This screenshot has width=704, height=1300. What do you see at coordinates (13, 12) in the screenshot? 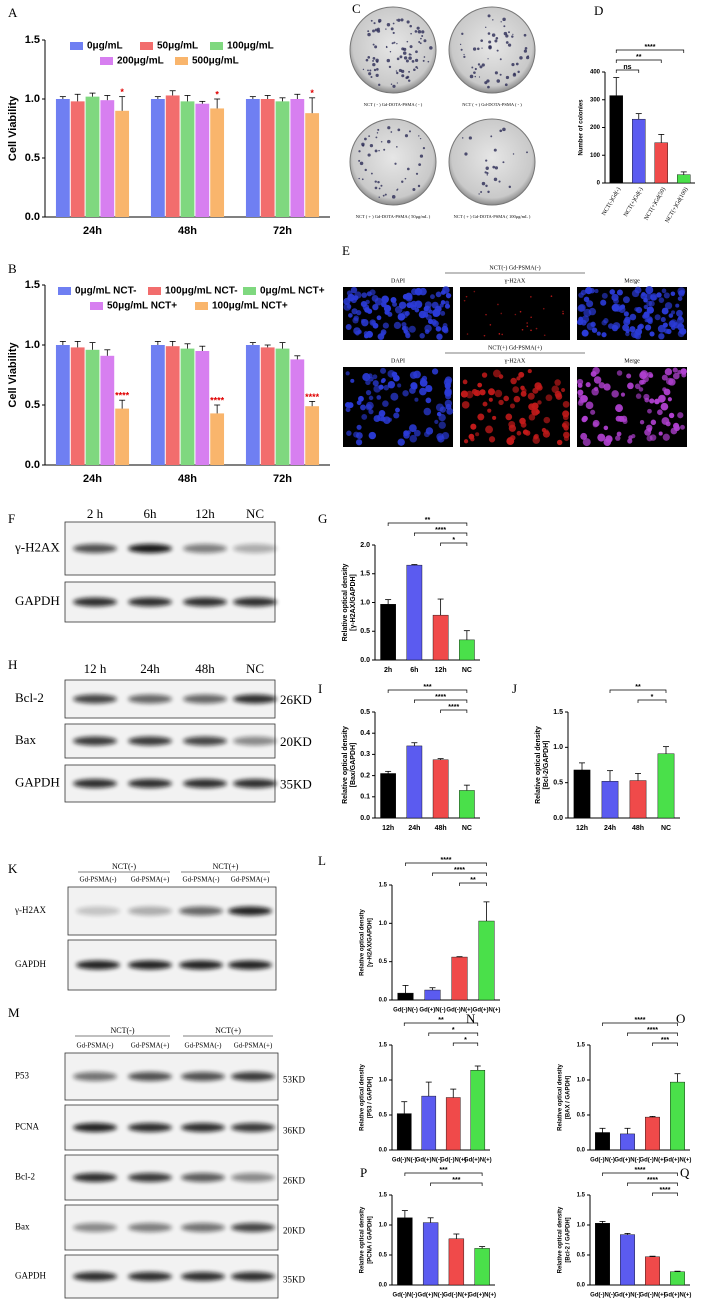
I see `panel-label: A` at bounding box center [13, 12].